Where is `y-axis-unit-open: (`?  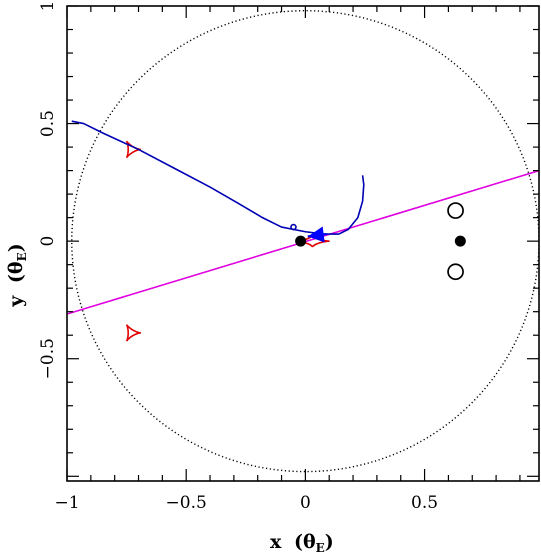 y-axis-unit-open: ( is located at coordinates (16, 278).